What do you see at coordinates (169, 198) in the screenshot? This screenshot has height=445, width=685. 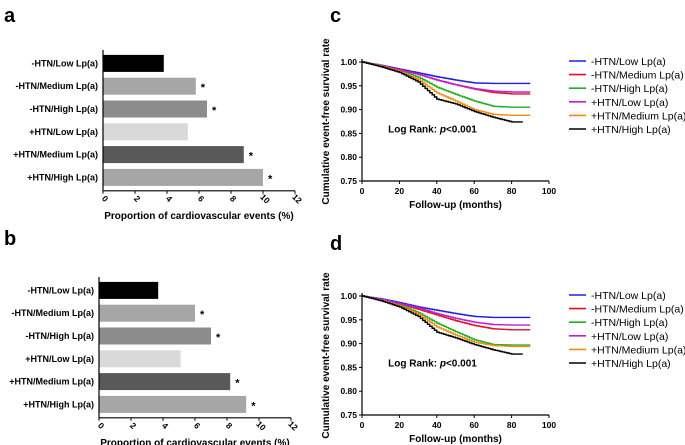 I see `x-tick-label: 4` at bounding box center [169, 198].